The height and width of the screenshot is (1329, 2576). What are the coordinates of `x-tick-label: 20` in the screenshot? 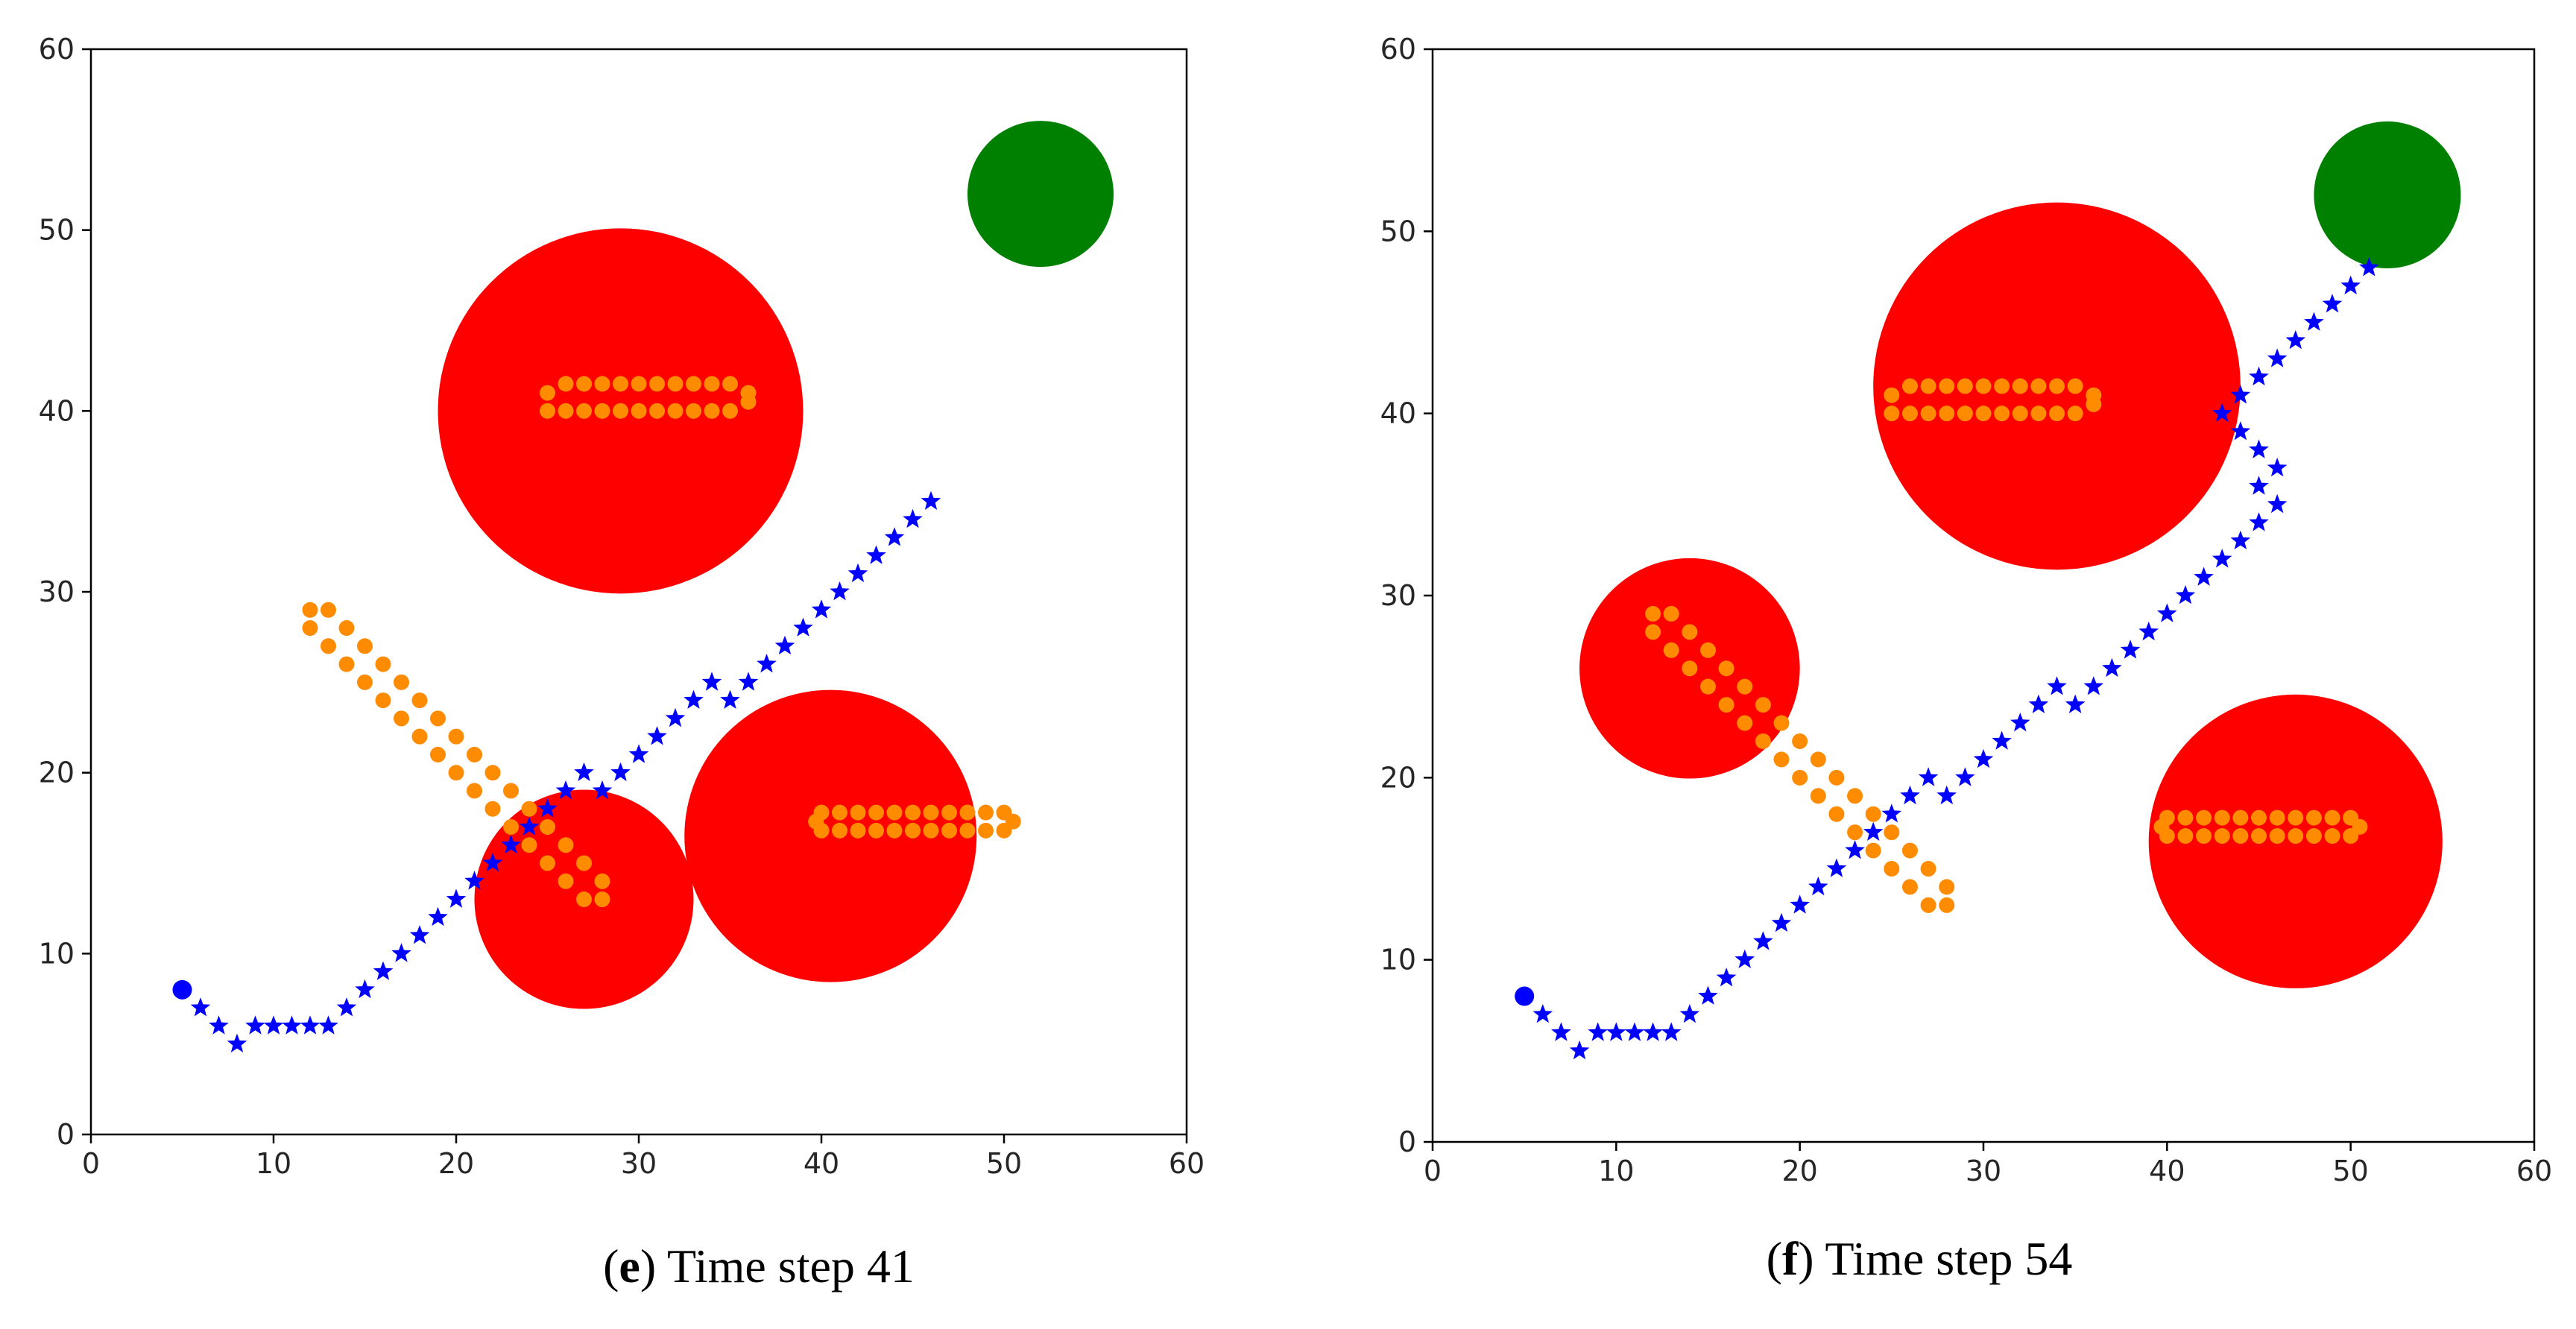 It's located at (1799, 1171).